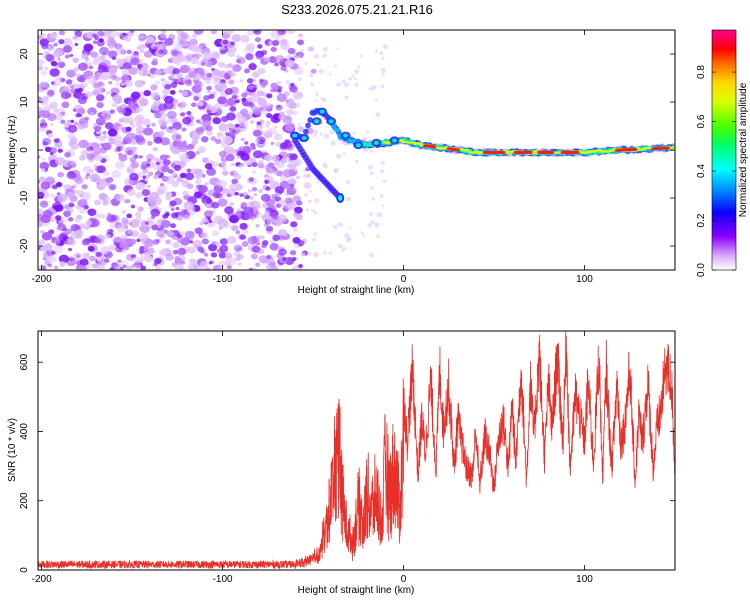  What do you see at coordinates (724, 150) in the screenshot?
I see `colorbar-frame` at bounding box center [724, 150].